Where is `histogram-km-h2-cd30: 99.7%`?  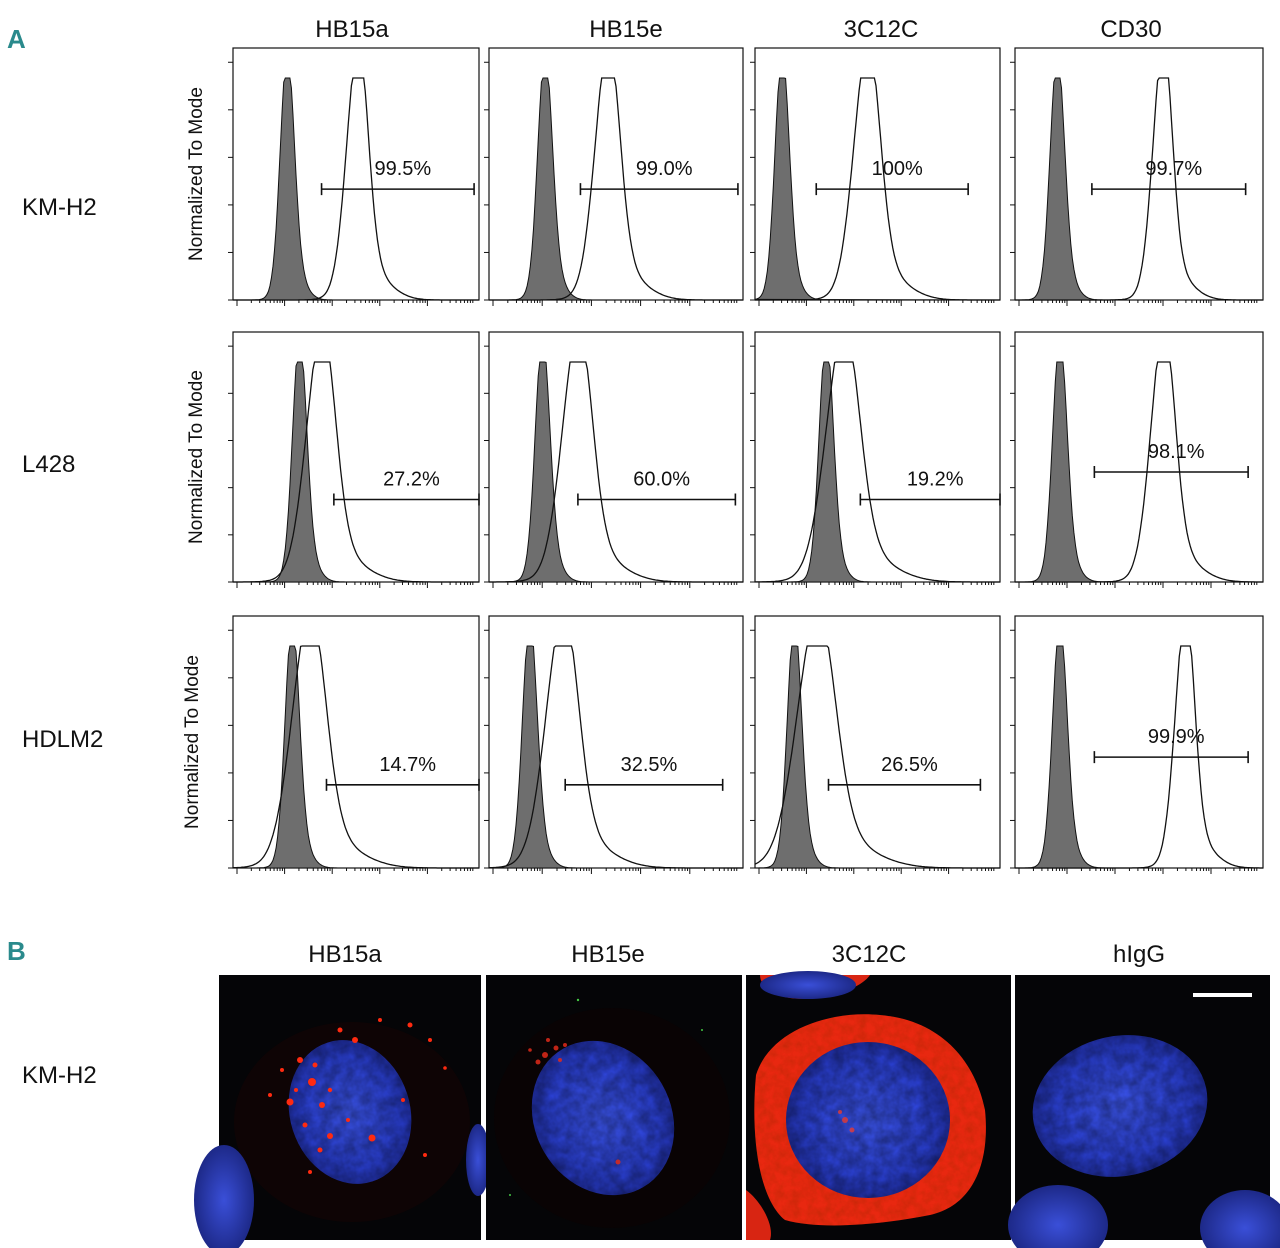
histogram-km-h2-cd30: 99.7% is located at coordinates (1137, 176).